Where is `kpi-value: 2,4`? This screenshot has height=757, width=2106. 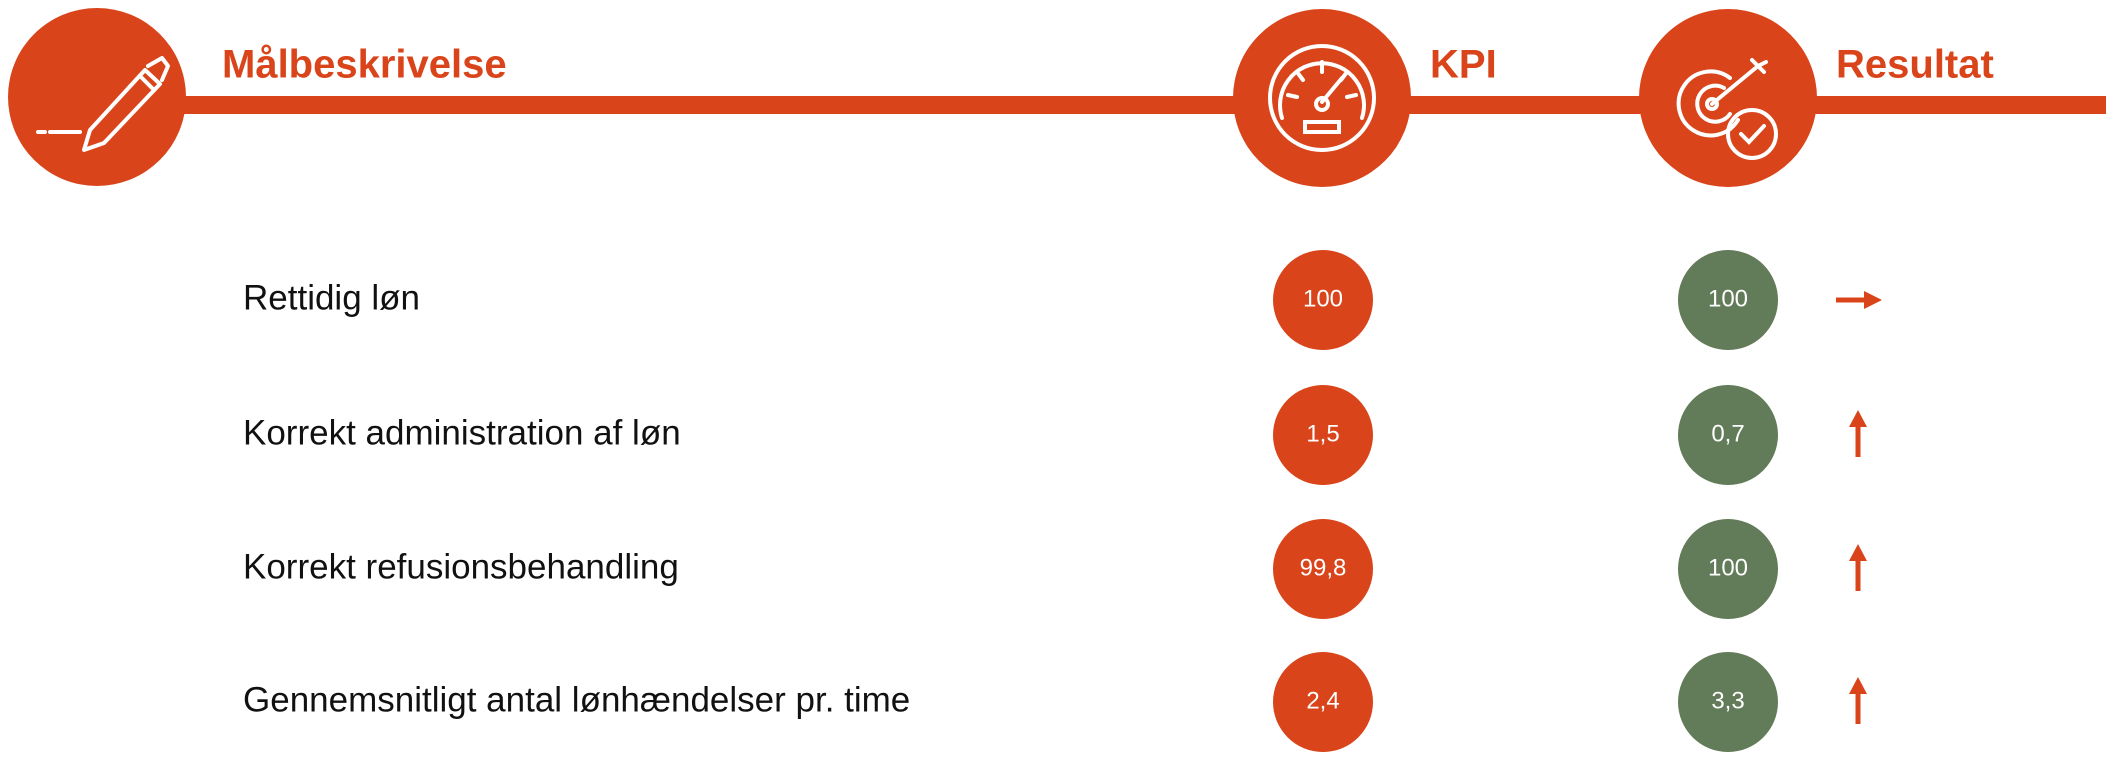 kpi-value: 2,4 is located at coordinates (1322, 700).